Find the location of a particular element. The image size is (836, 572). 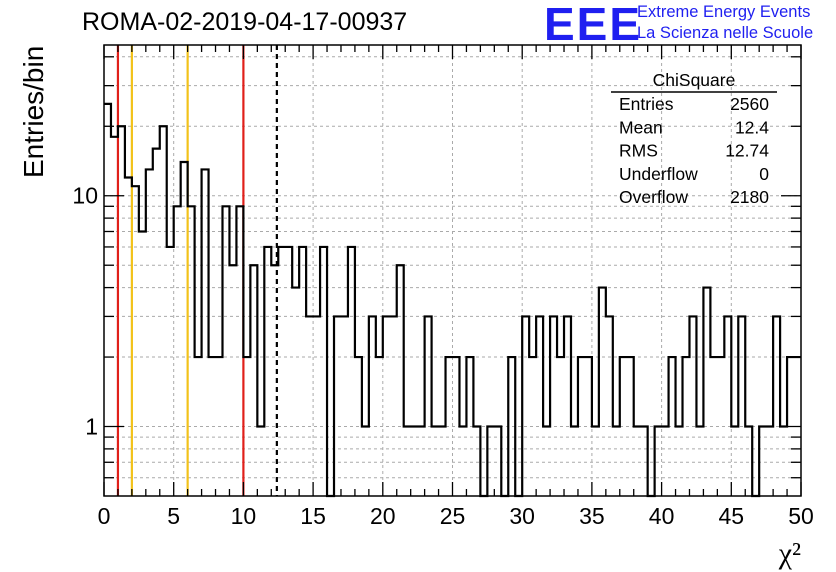

stats-row-value: 12.4 is located at coordinates (752, 127).